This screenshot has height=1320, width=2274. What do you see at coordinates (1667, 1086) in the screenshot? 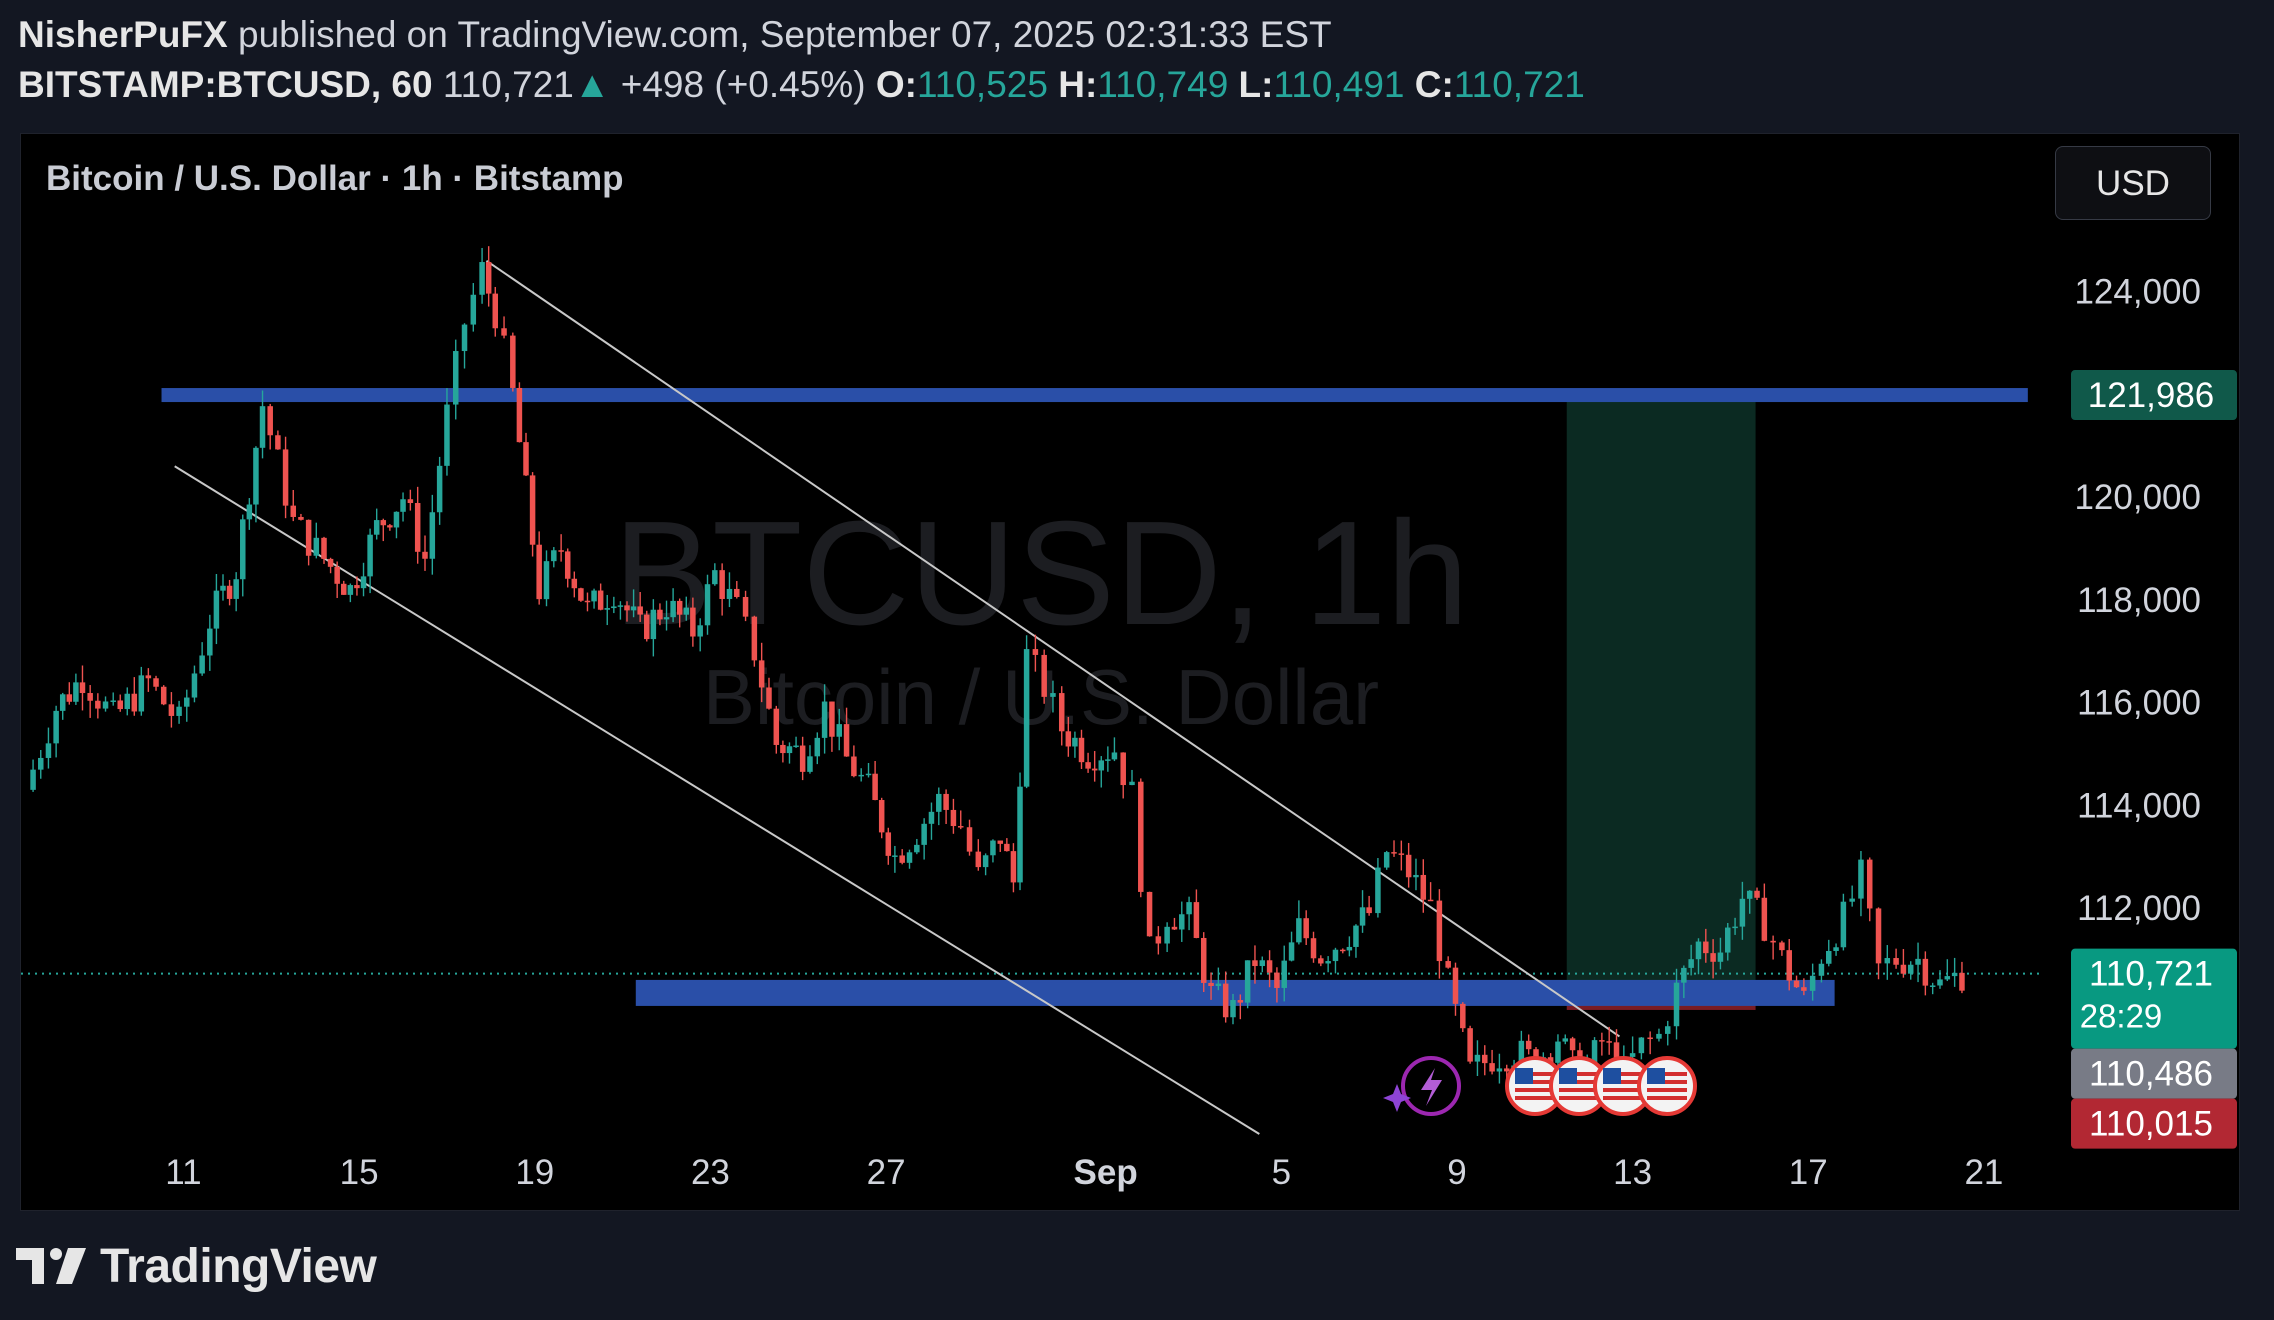
I see `us-flag-event-icon` at bounding box center [1667, 1086].